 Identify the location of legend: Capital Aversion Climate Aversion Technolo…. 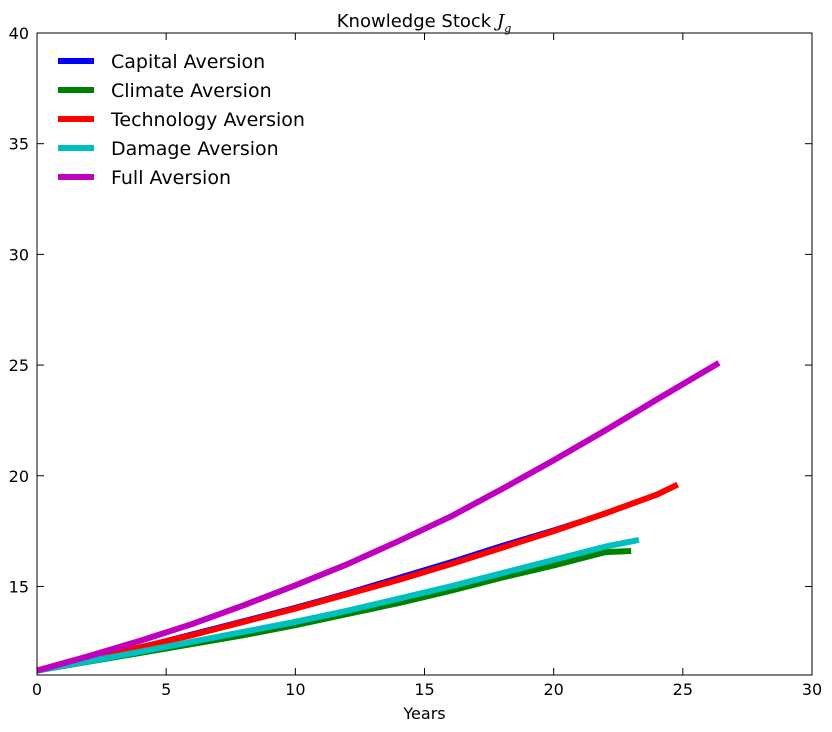
(181, 120).